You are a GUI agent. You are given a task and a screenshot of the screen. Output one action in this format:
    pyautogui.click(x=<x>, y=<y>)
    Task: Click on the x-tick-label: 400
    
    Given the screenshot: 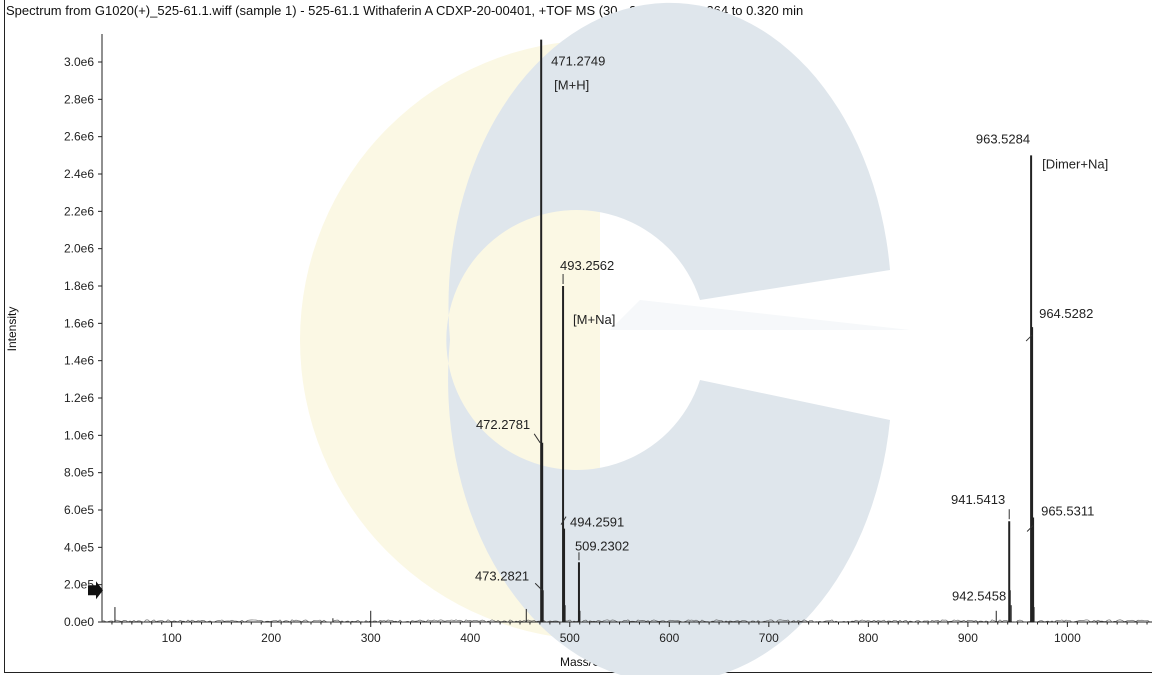 What is the action you would take?
    pyautogui.click(x=470, y=638)
    